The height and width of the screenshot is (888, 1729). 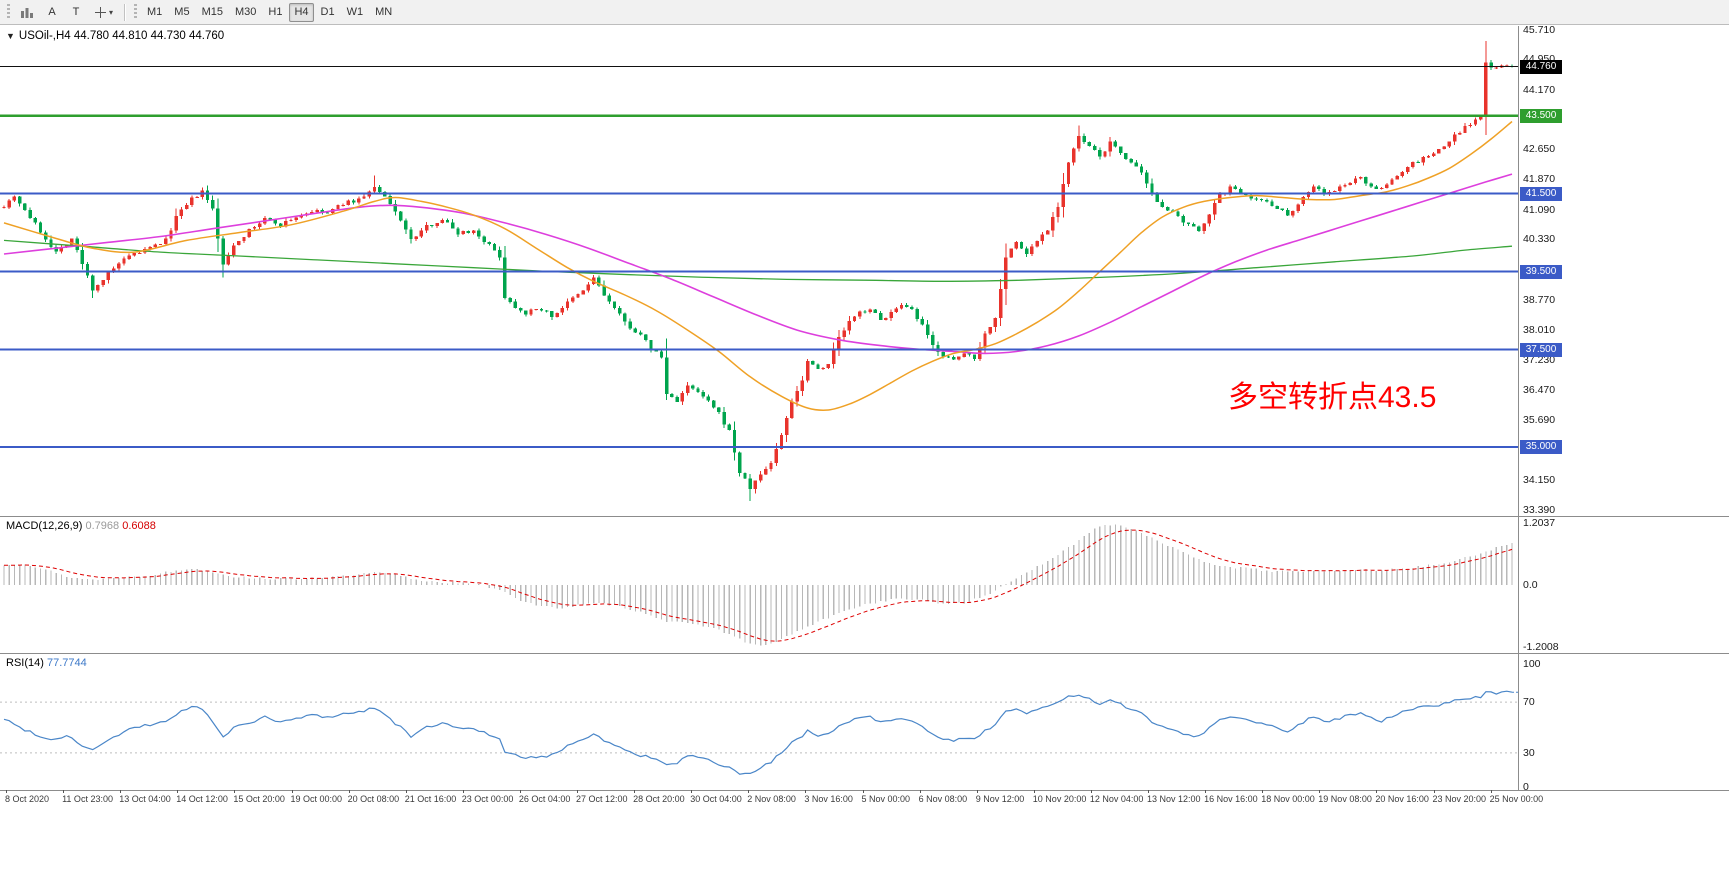 What do you see at coordinates (125, 12) in the screenshot?
I see `toolbar-separator` at bounding box center [125, 12].